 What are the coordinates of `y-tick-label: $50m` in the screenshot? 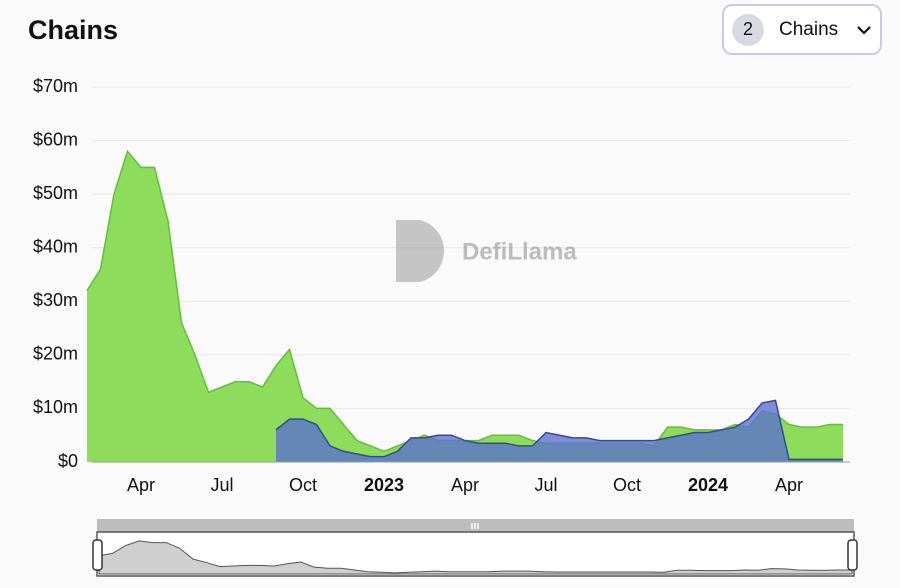 It's located at (55, 193).